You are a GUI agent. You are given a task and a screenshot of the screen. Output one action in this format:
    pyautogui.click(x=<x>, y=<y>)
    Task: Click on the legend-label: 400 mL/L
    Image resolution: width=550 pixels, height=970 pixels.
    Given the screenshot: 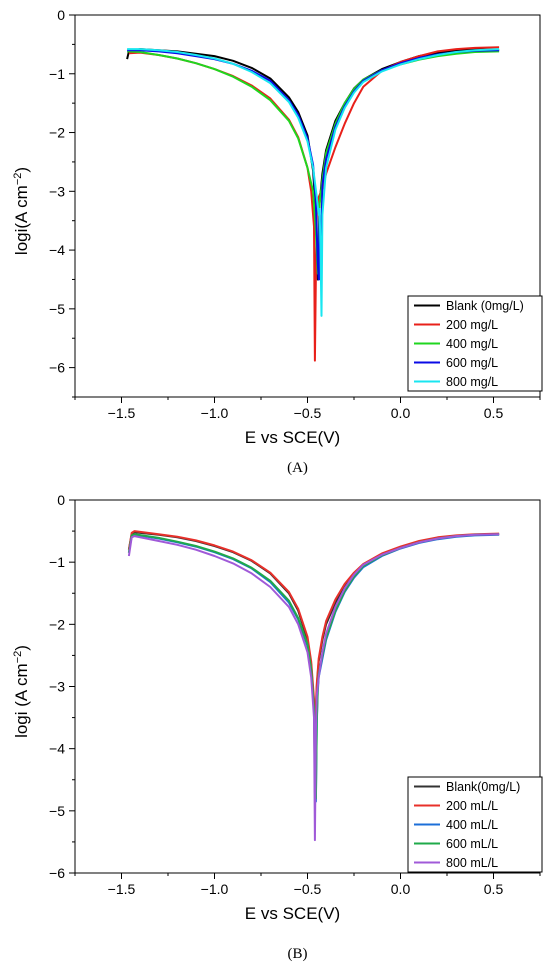 What is the action you would take?
    pyautogui.click(x=472, y=825)
    